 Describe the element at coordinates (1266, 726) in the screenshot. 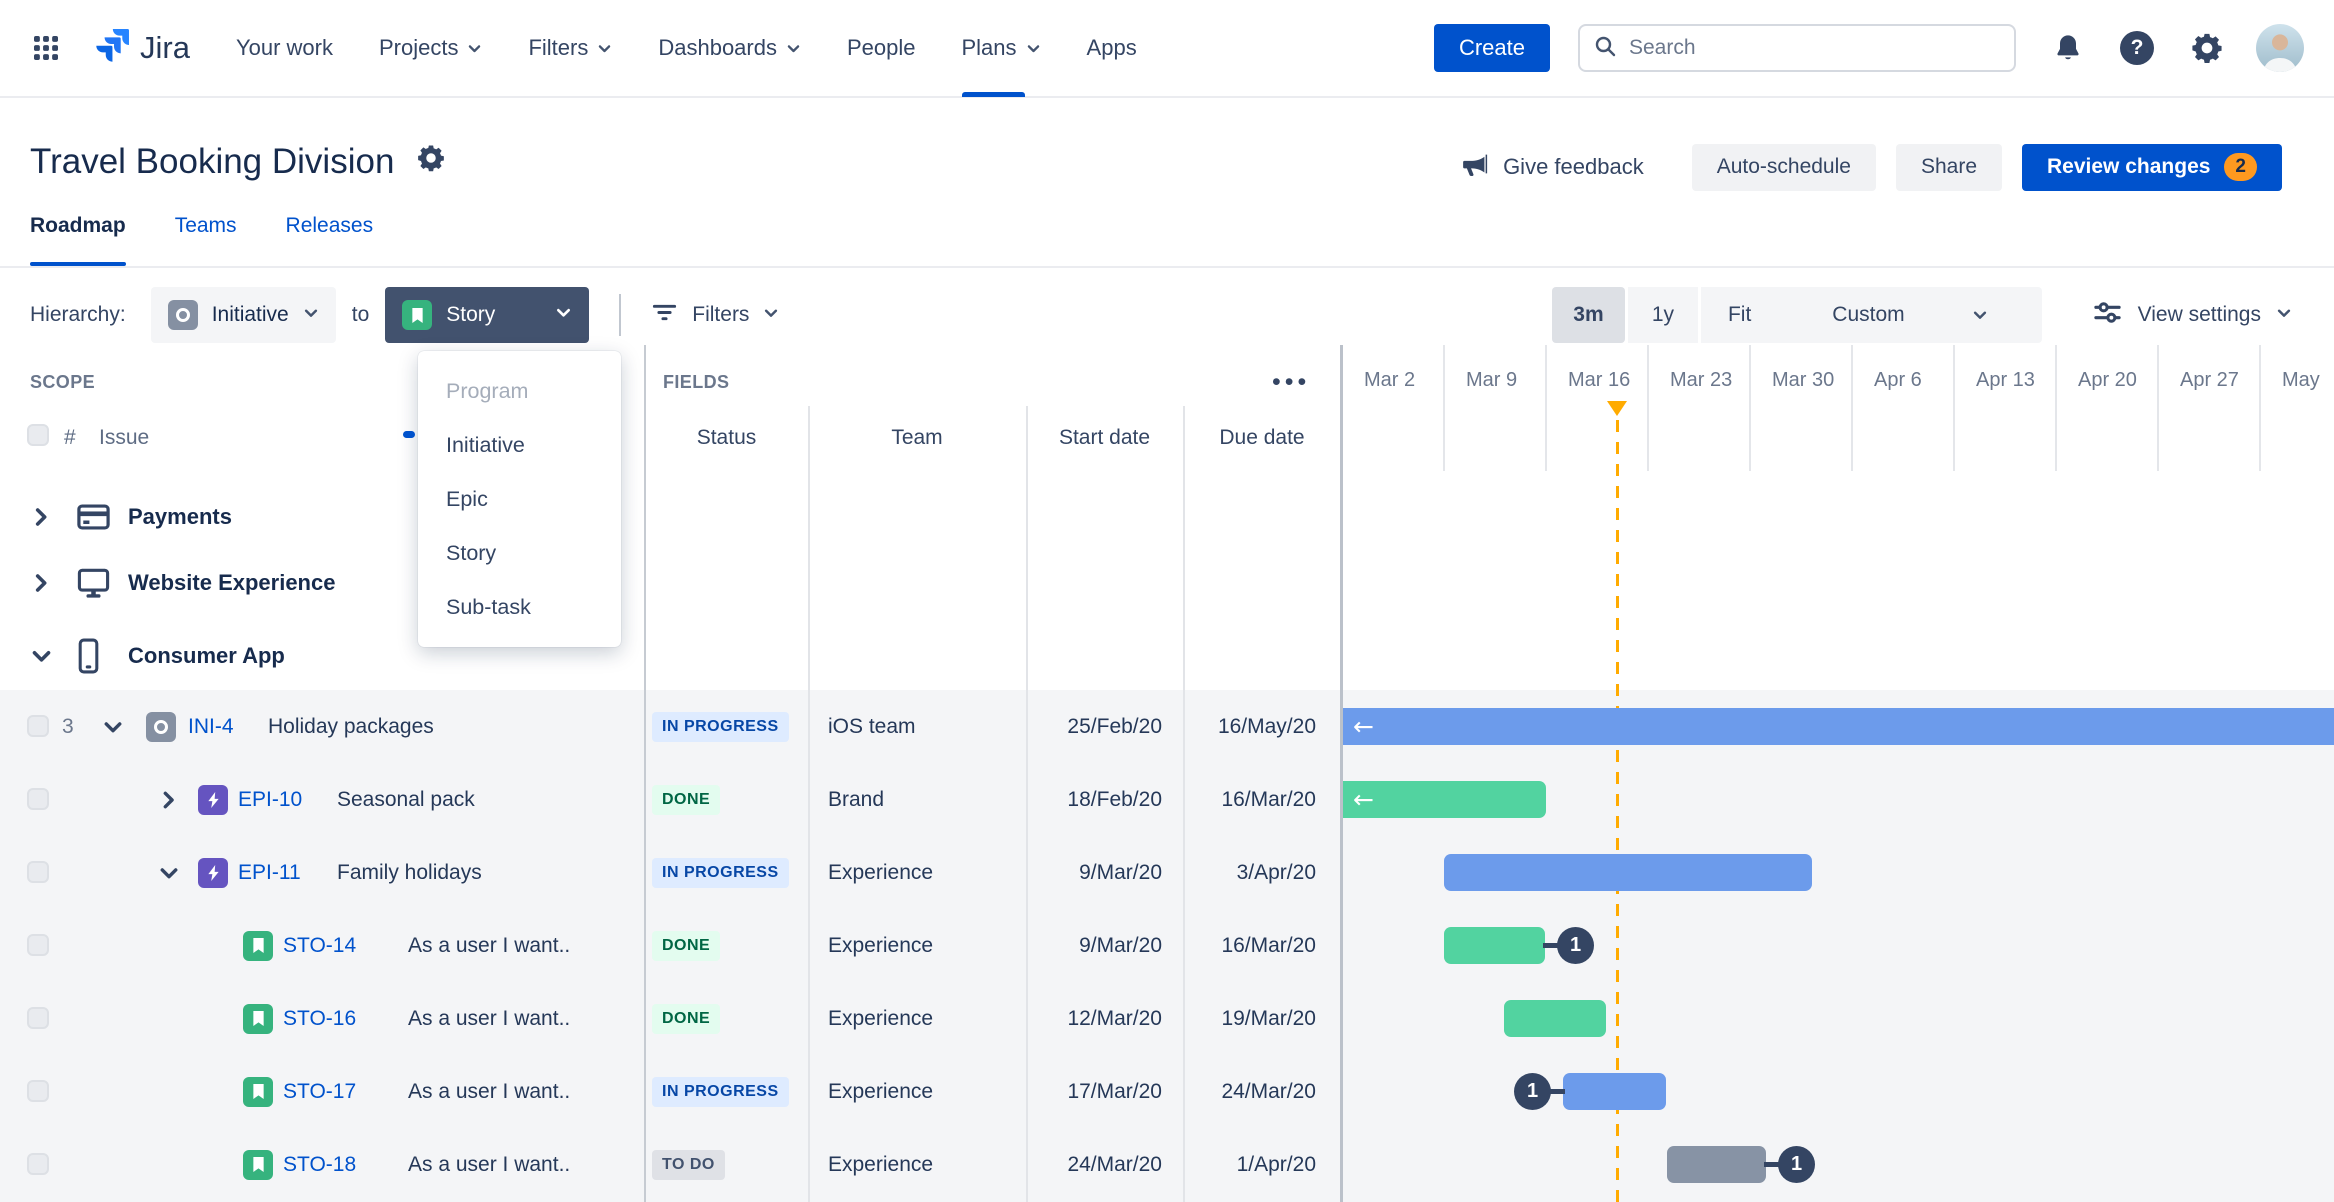

I see `due-date-cell: 16/May/20` at that location.